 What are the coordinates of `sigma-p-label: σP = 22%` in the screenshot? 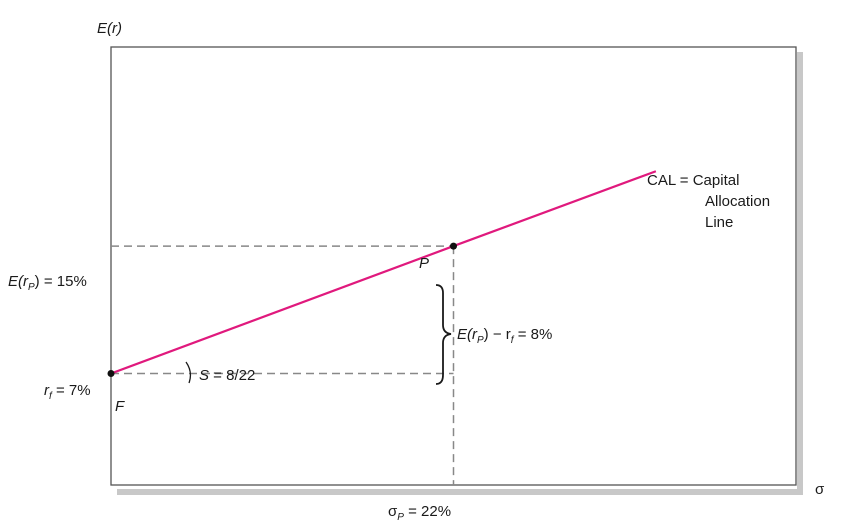 It's located at (419, 513).